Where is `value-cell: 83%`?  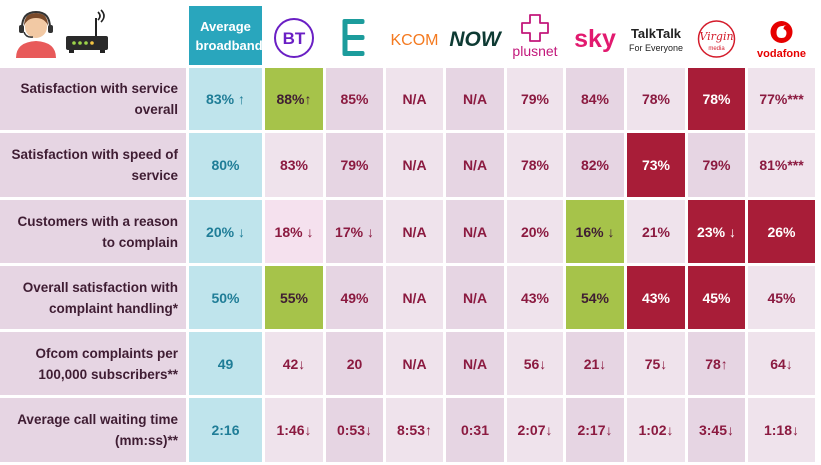 value-cell: 83% is located at coordinates (294, 165).